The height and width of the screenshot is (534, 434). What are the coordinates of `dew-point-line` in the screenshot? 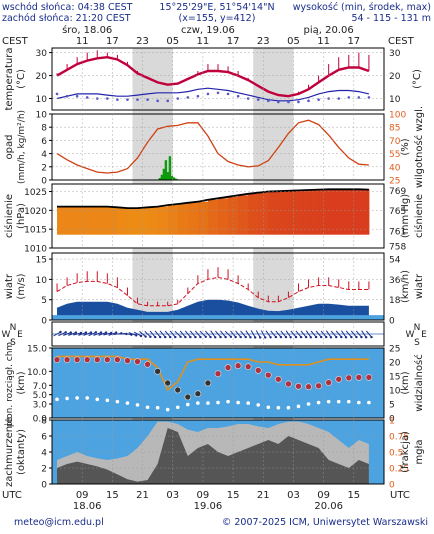 It's located at (213, 94).